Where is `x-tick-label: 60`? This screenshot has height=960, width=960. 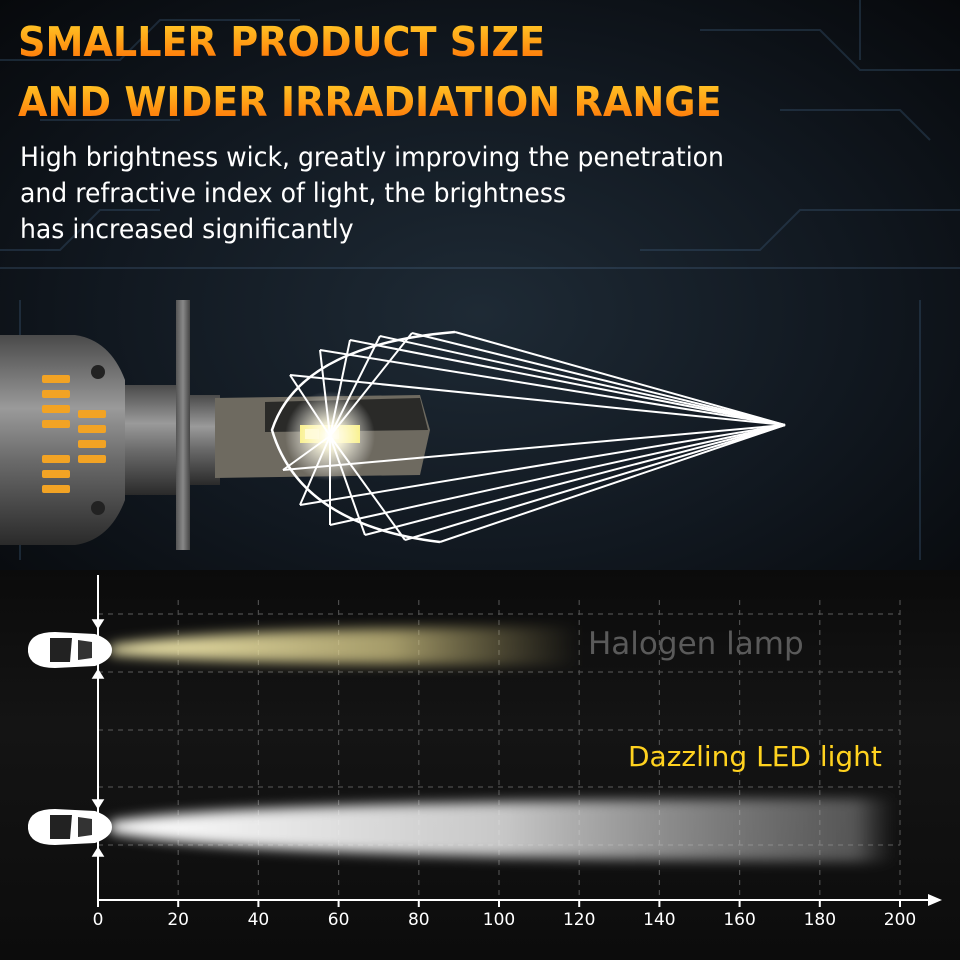 x-tick-label: 60 is located at coordinates (338, 920).